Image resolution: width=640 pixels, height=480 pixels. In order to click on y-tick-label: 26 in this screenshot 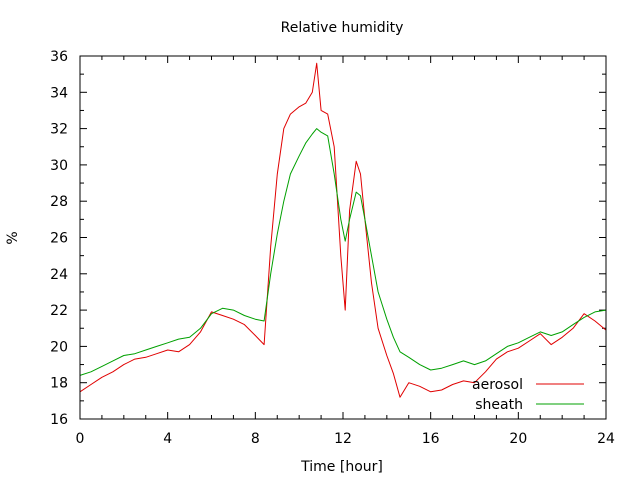, I will do `click(59, 239)`.